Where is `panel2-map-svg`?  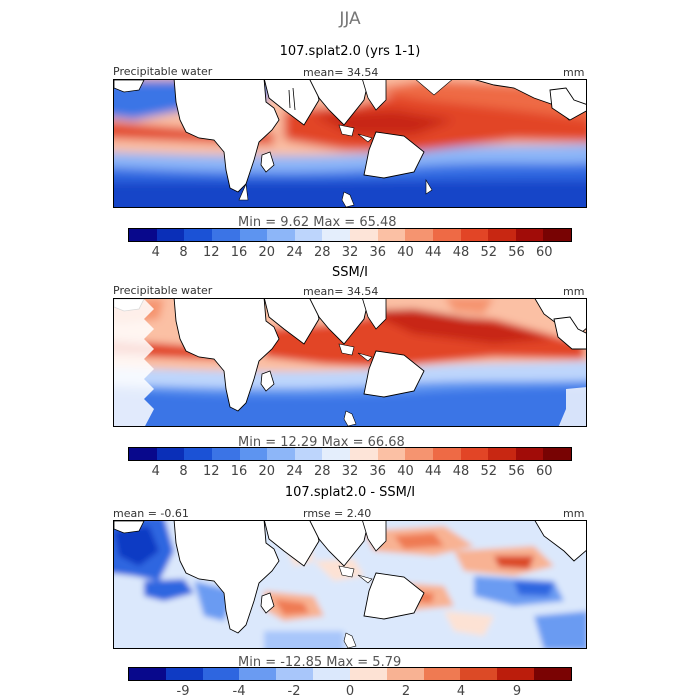 panel2-map-svg is located at coordinates (350, 362).